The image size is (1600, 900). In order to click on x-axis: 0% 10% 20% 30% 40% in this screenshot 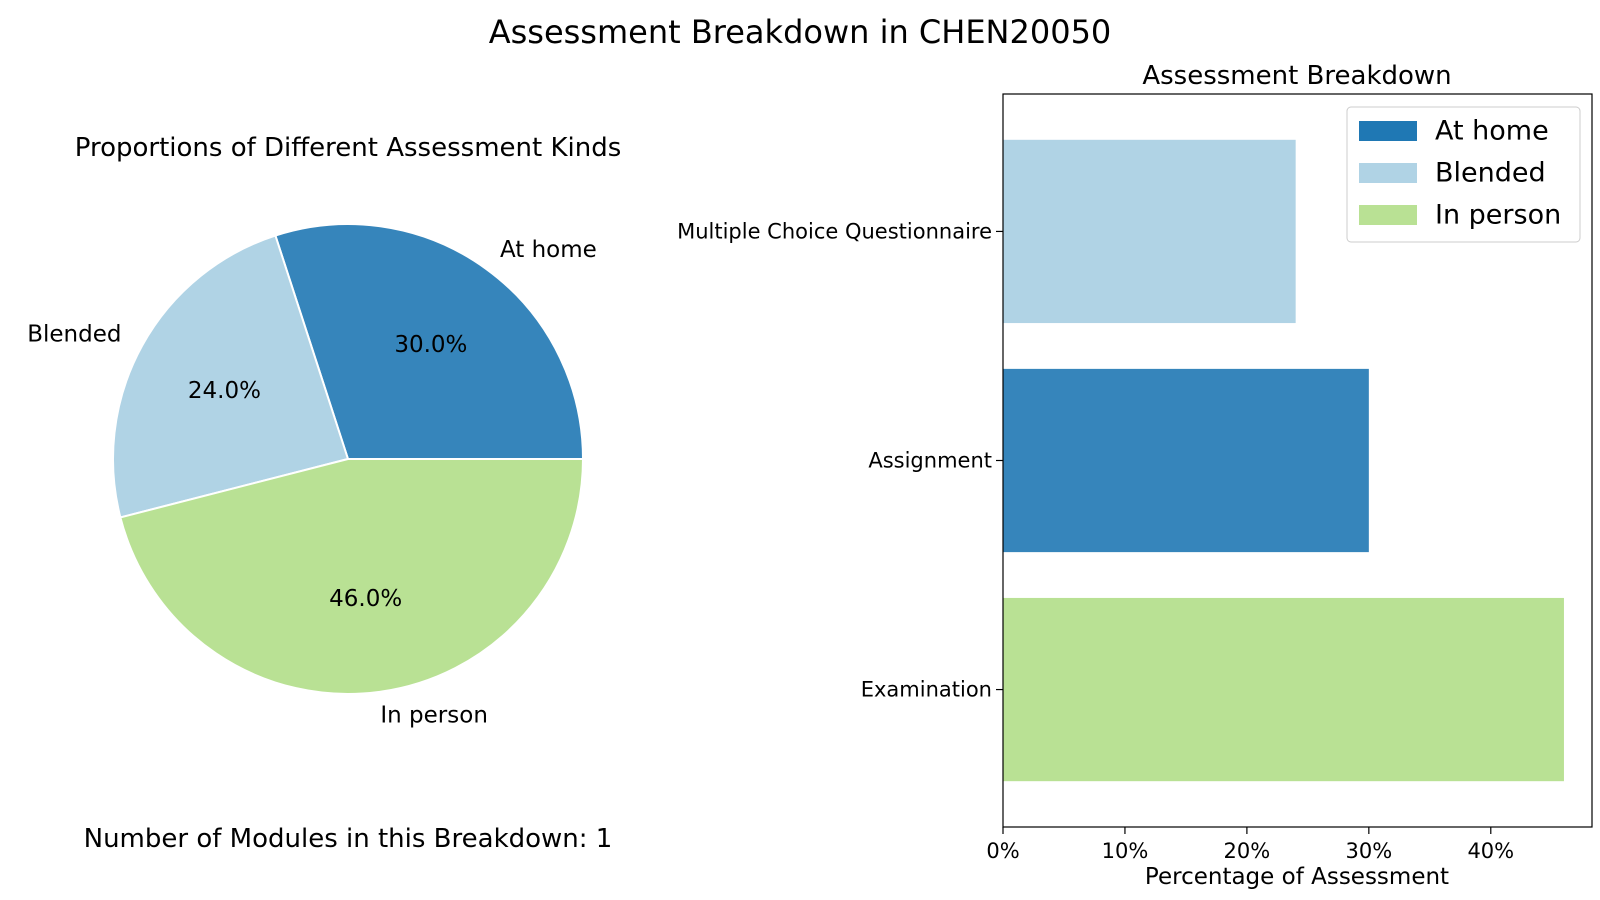, I will do `click(1250, 845)`.